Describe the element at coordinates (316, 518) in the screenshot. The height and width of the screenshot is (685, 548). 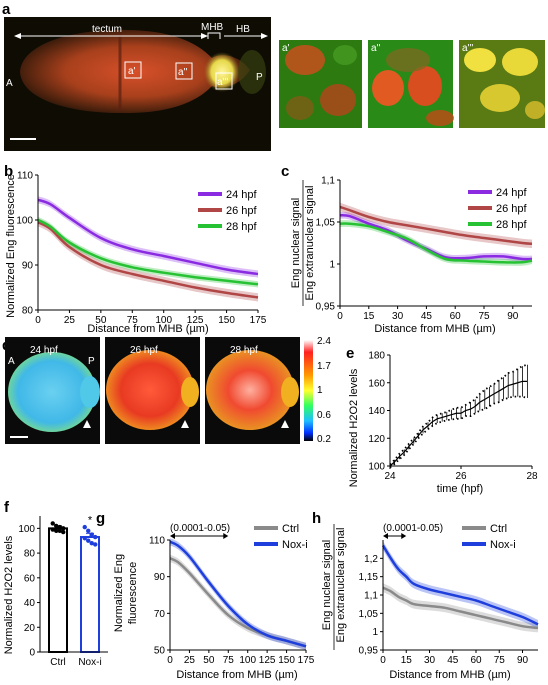
I see `panel-label-h: h` at that location.